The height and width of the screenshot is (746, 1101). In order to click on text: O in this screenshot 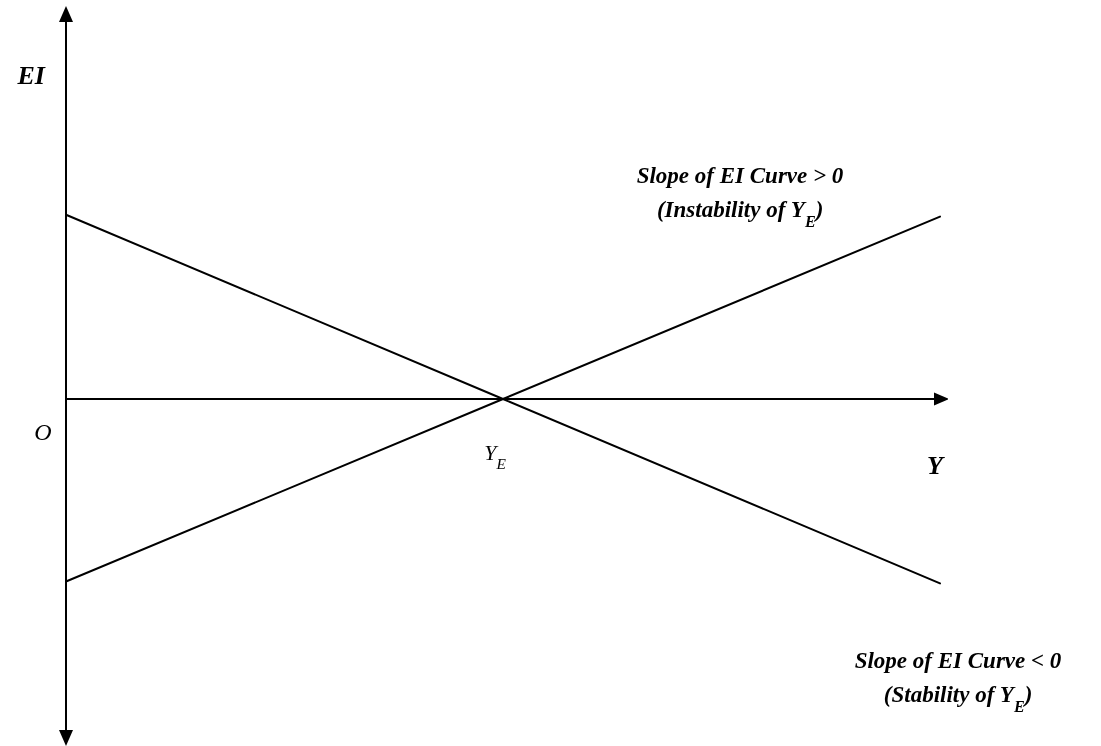, I will do `click(43, 432)`.